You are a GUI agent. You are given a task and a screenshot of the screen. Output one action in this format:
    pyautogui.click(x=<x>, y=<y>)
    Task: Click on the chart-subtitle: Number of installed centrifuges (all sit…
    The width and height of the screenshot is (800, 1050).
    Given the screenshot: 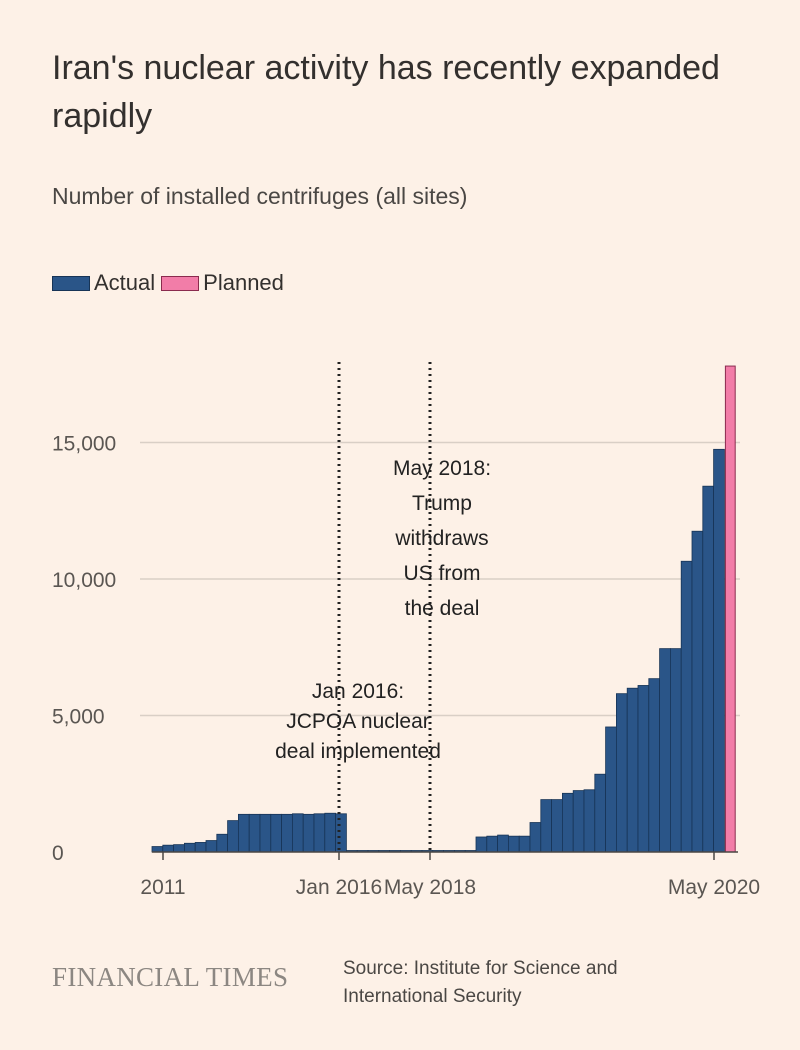 What is the action you would take?
    pyautogui.click(x=260, y=196)
    